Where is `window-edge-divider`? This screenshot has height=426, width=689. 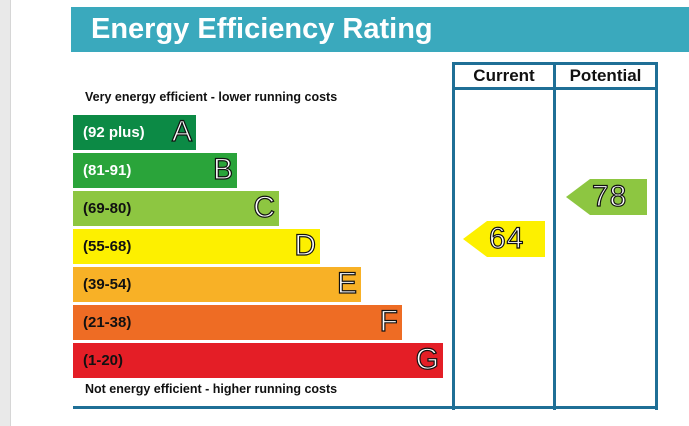
window-edge-divider is located at coordinates (10, 213).